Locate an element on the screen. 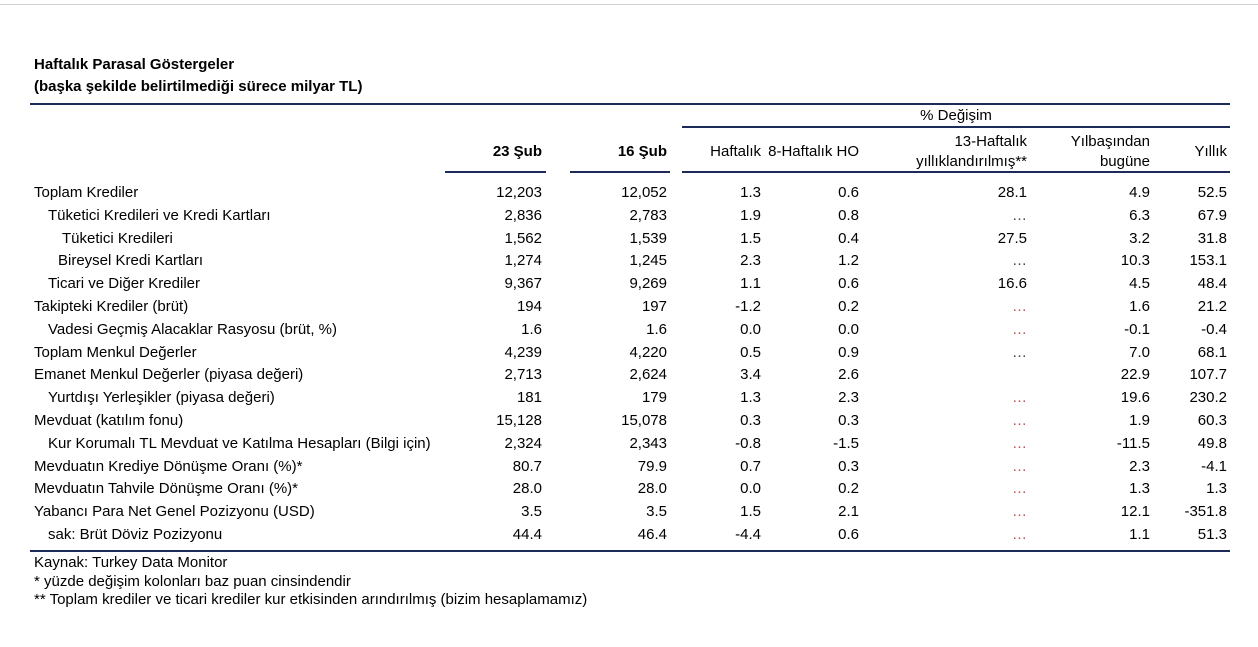 The width and height of the screenshot is (1258, 647). cell-yearly: 51.3 is located at coordinates (1212, 534).